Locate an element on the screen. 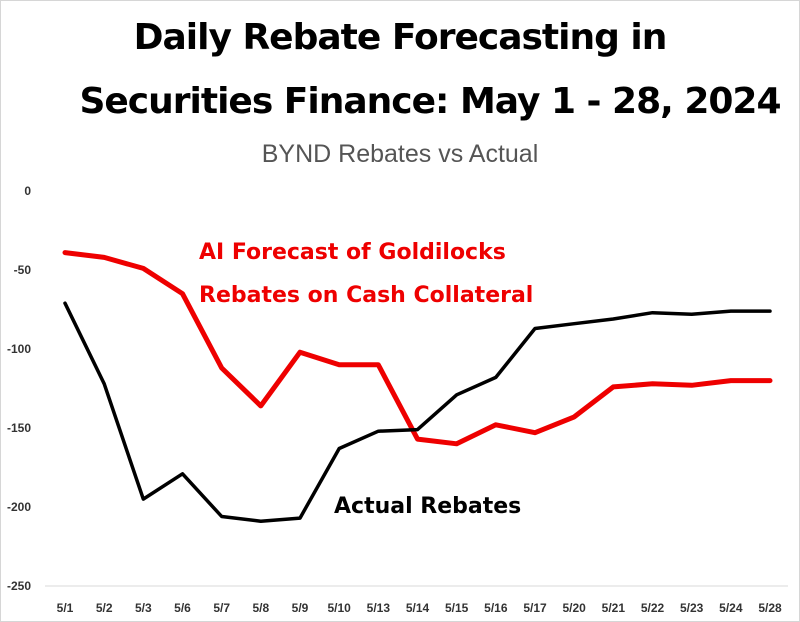  x-tick-label: 5/6 is located at coordinates (182, 608).